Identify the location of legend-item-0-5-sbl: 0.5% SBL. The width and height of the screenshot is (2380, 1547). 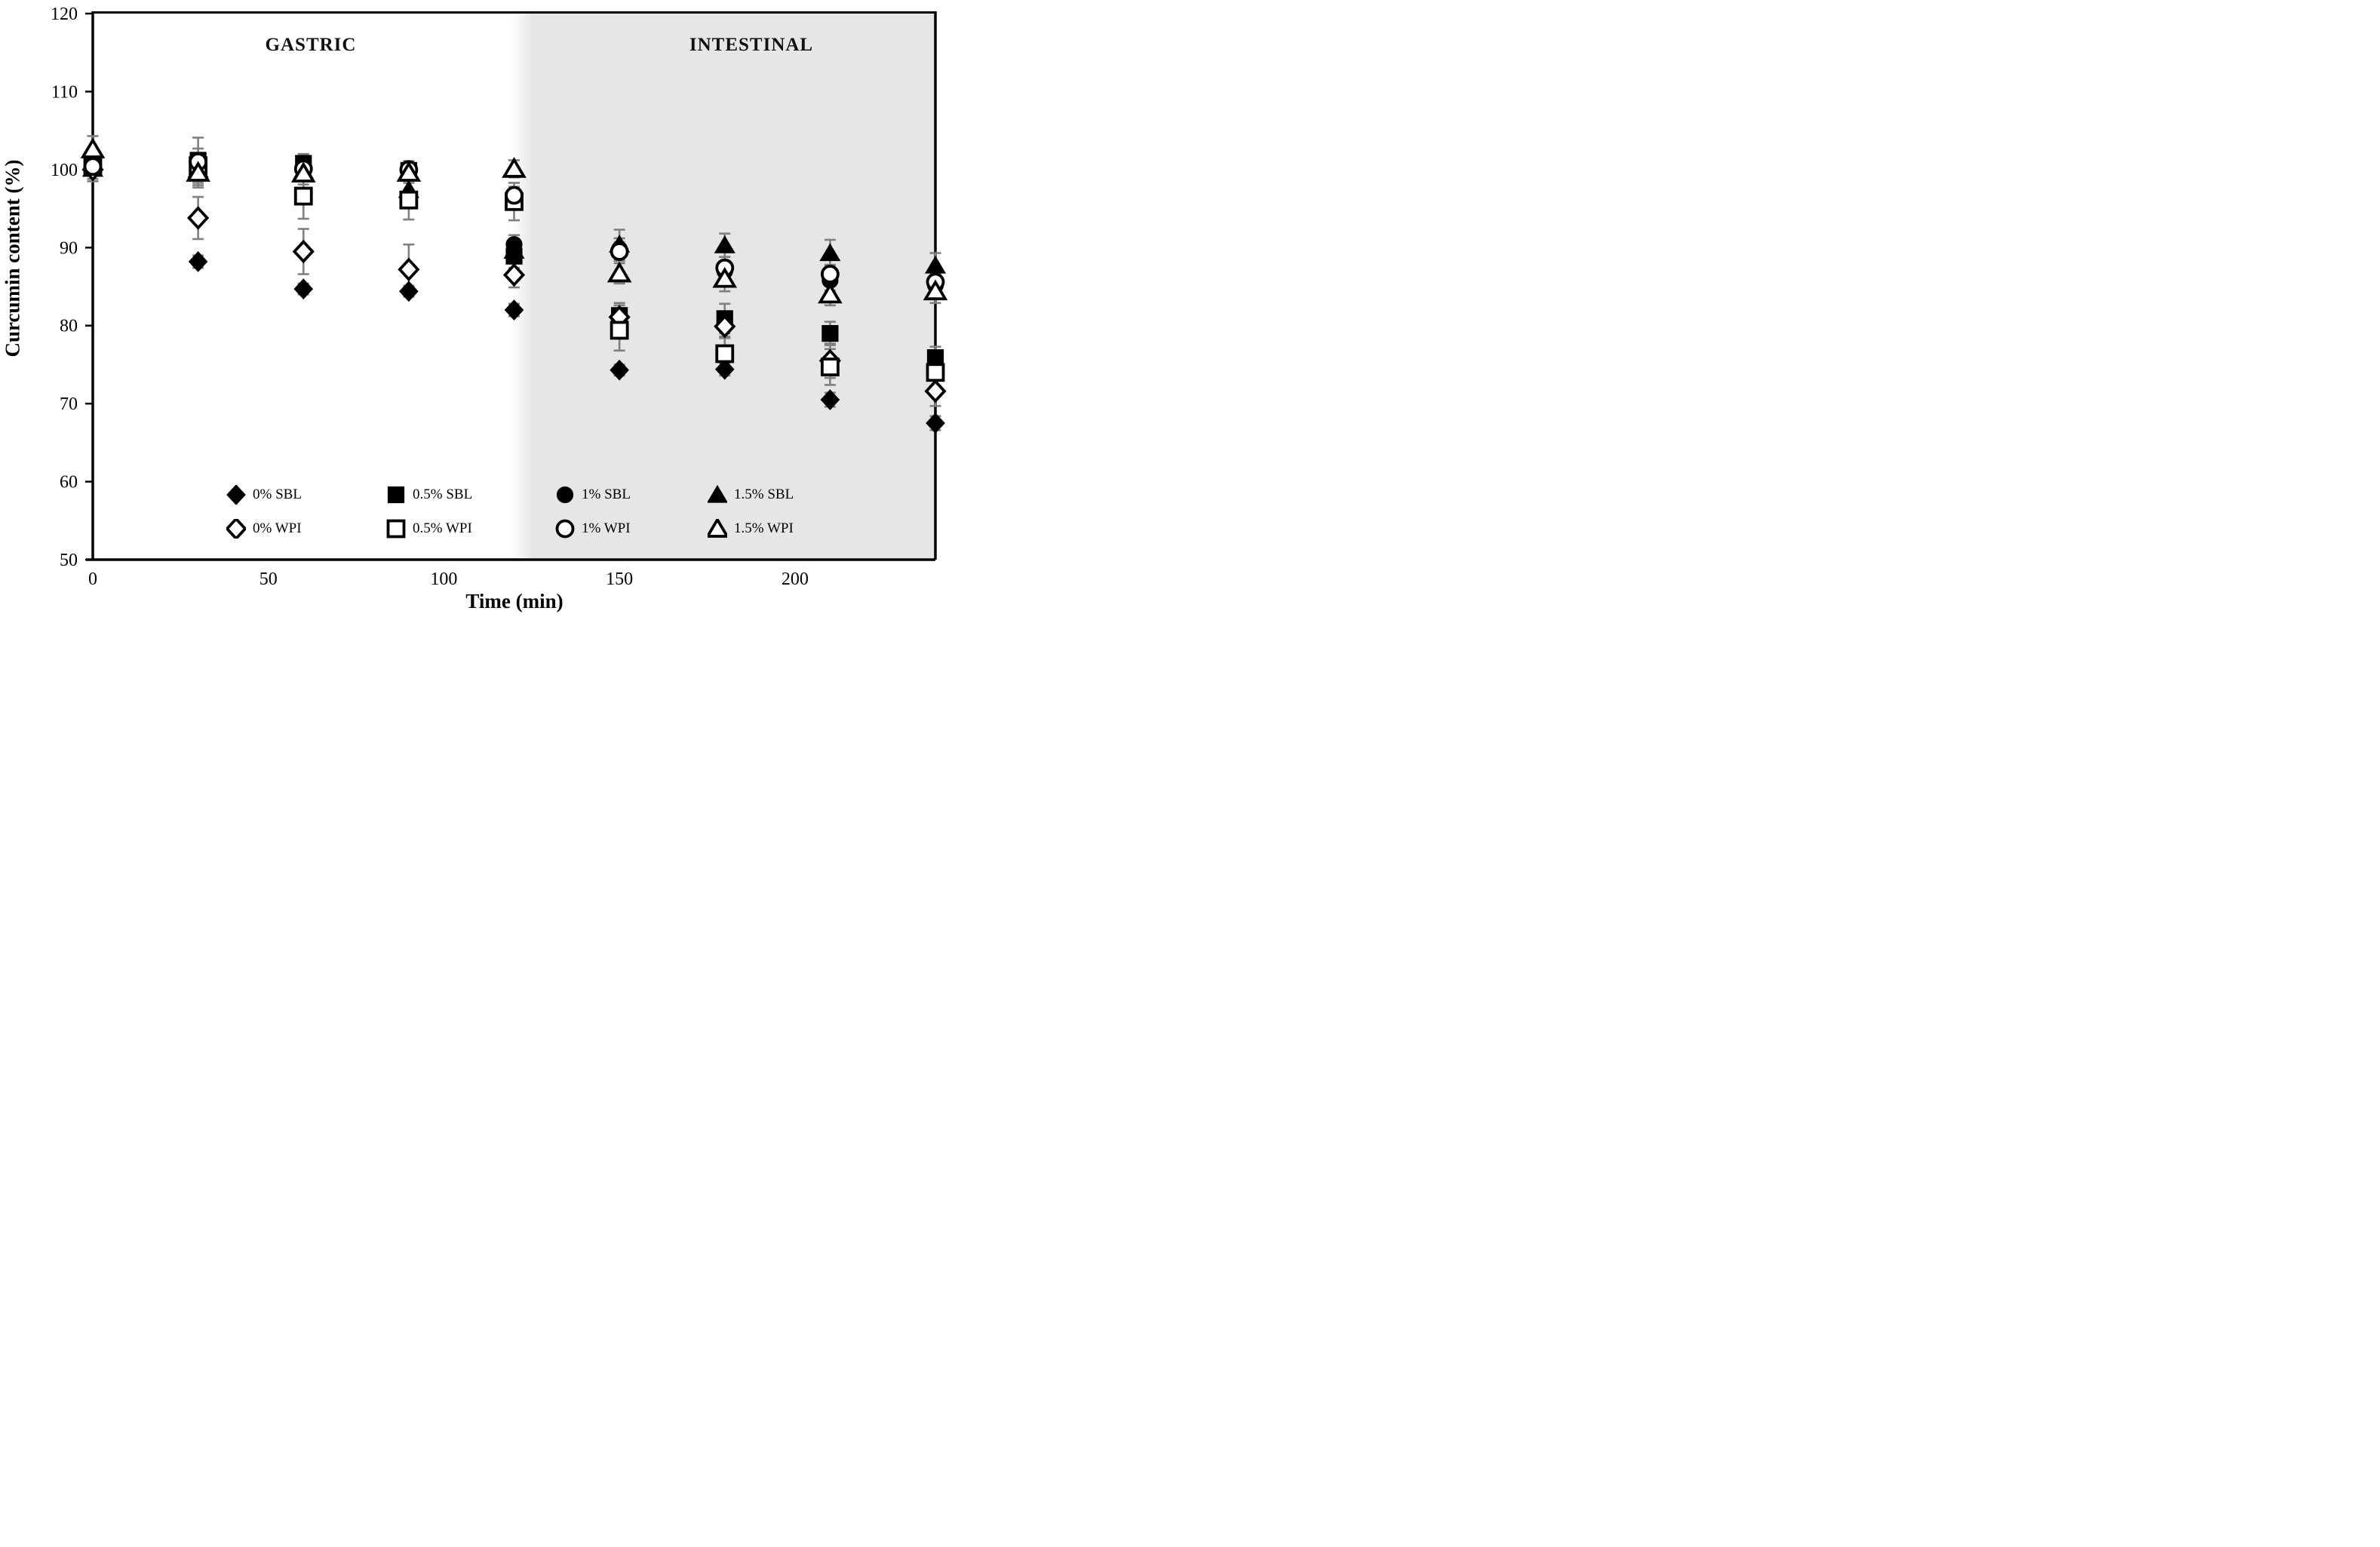
(429, 495).